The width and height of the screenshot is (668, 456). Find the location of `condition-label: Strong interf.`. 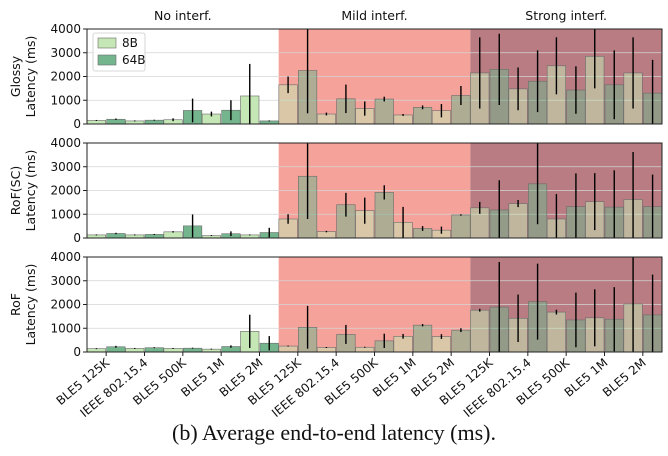

condition-label: Strong interf. is located at coordinates (566, 15).